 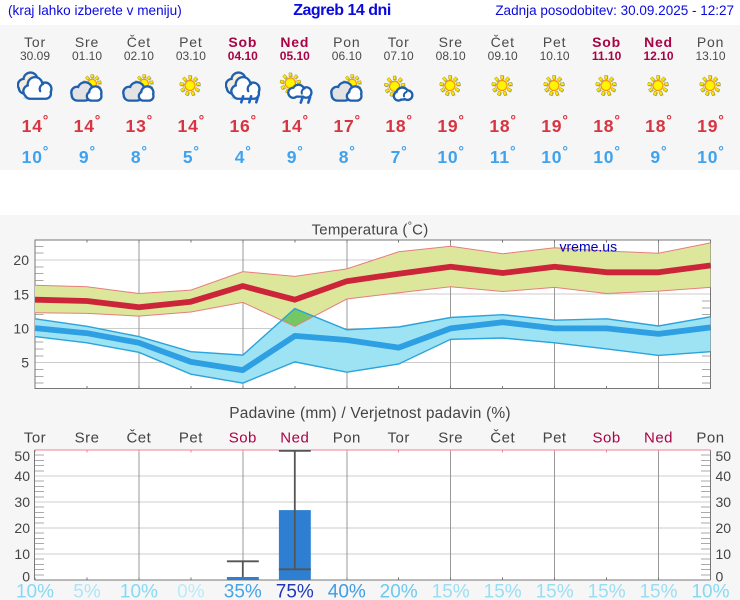 I want to click on svg-text:Padavine (mm) / Verjetnost pad: Padavine (mm) / Verjetnost padavin (%), so click(x=370, y=413).